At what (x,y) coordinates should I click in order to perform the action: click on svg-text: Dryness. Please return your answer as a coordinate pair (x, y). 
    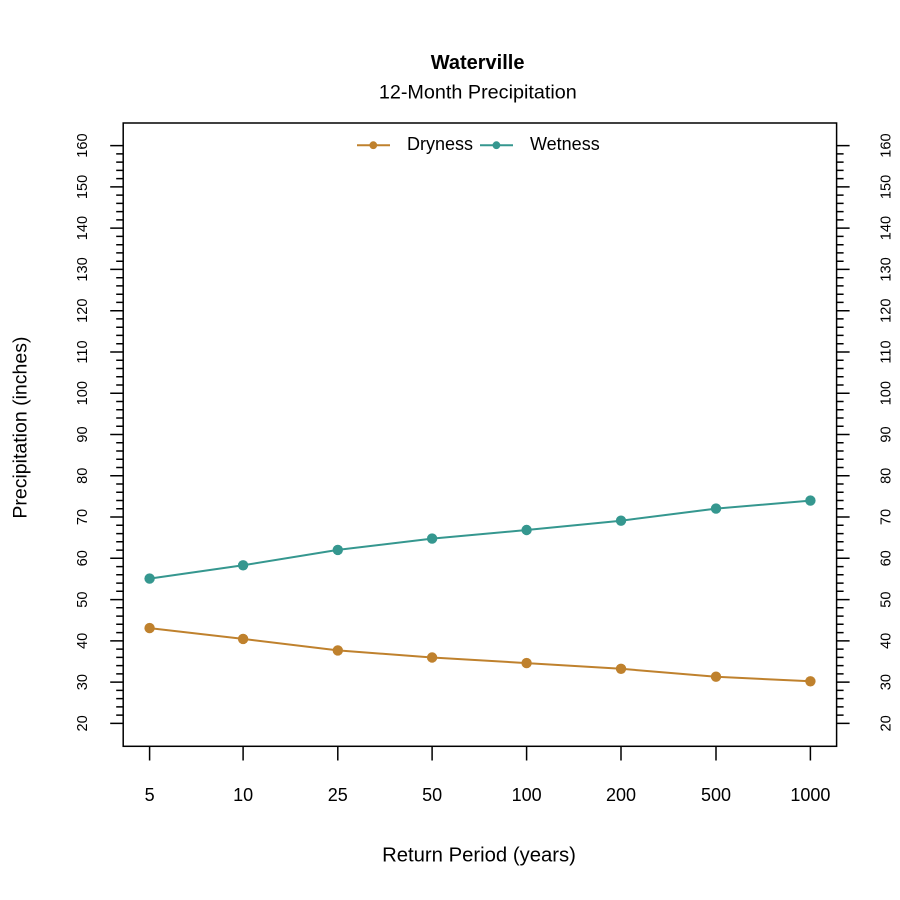
    Looking at the image, I should click on (440, 144).